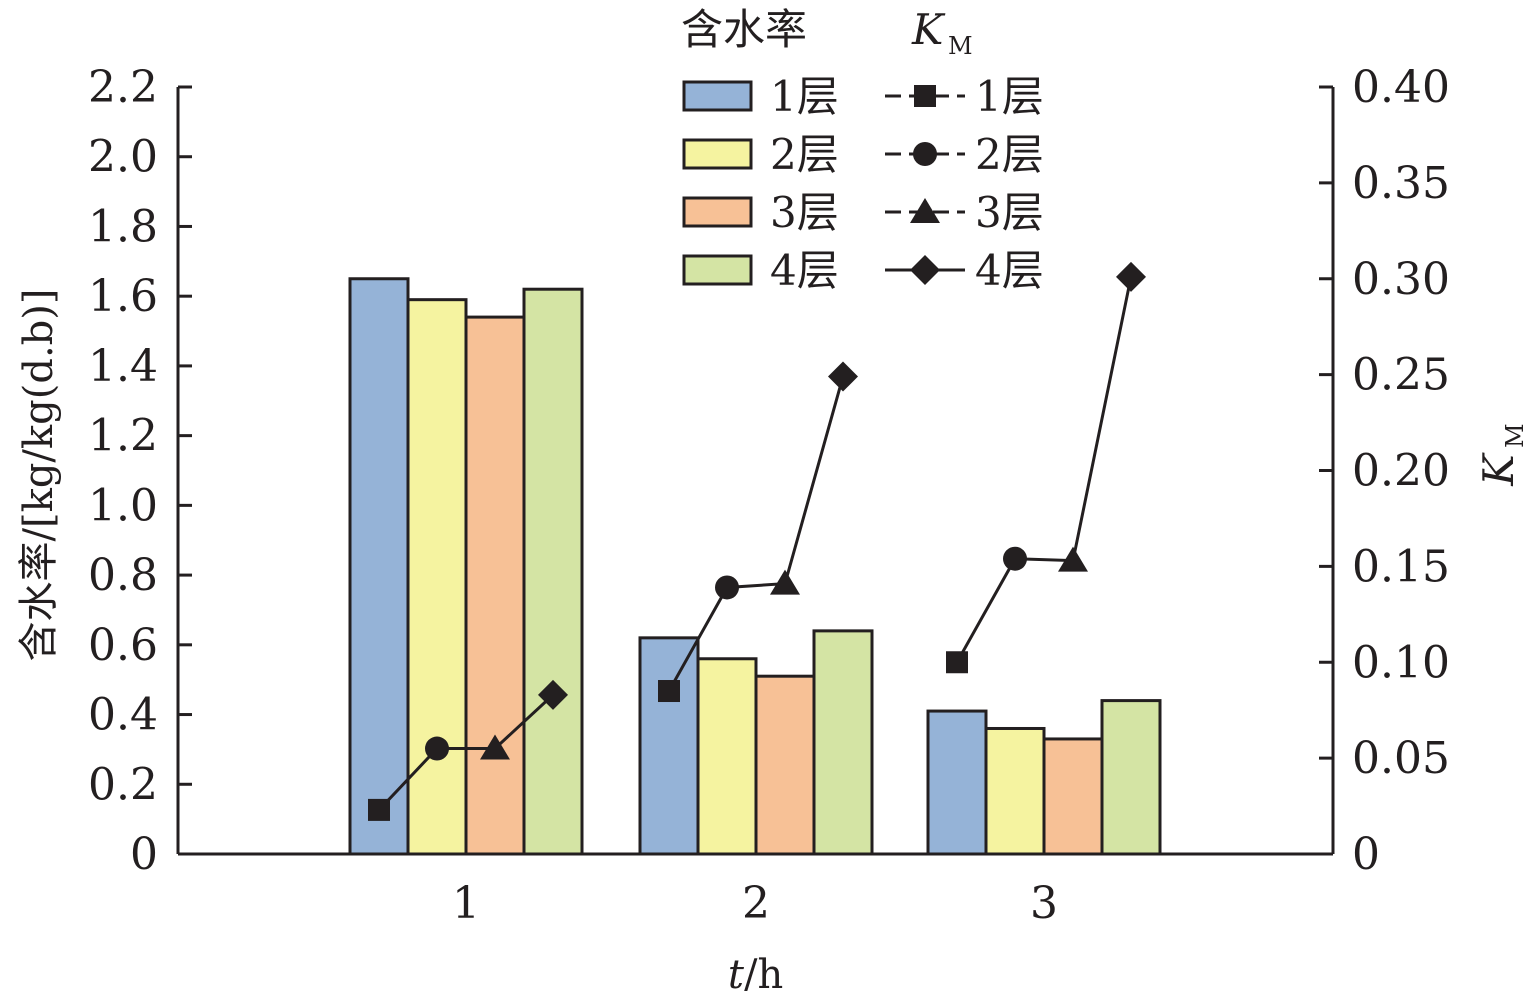 This screenshot has width=1532, height=991. What do you see at coordinates (1009, 270) in the screenshot?
I see `legend-line-label-4: 4层` at bounding box center [1009, 270].